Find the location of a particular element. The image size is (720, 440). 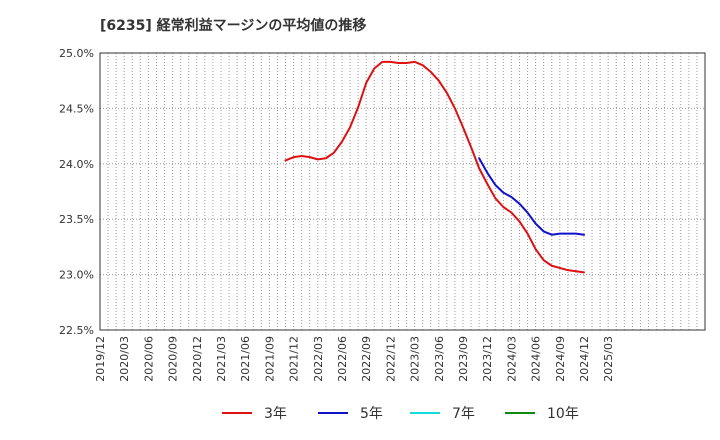

x-tick-label: 2024/06 is located at coordinates (536, 359).